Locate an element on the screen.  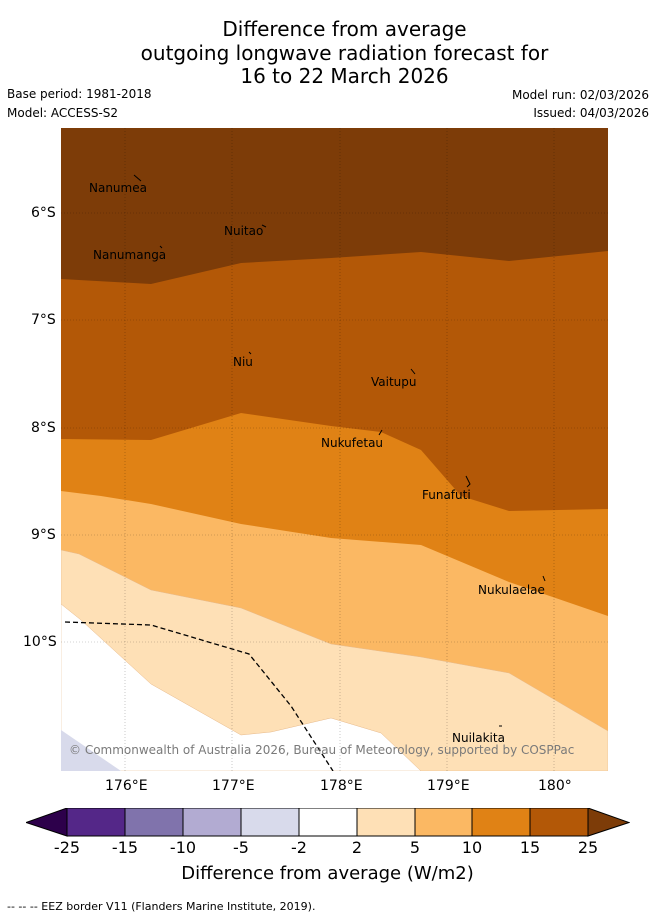
lon-label-176e: 176°E is located at coordinates (126, 786).